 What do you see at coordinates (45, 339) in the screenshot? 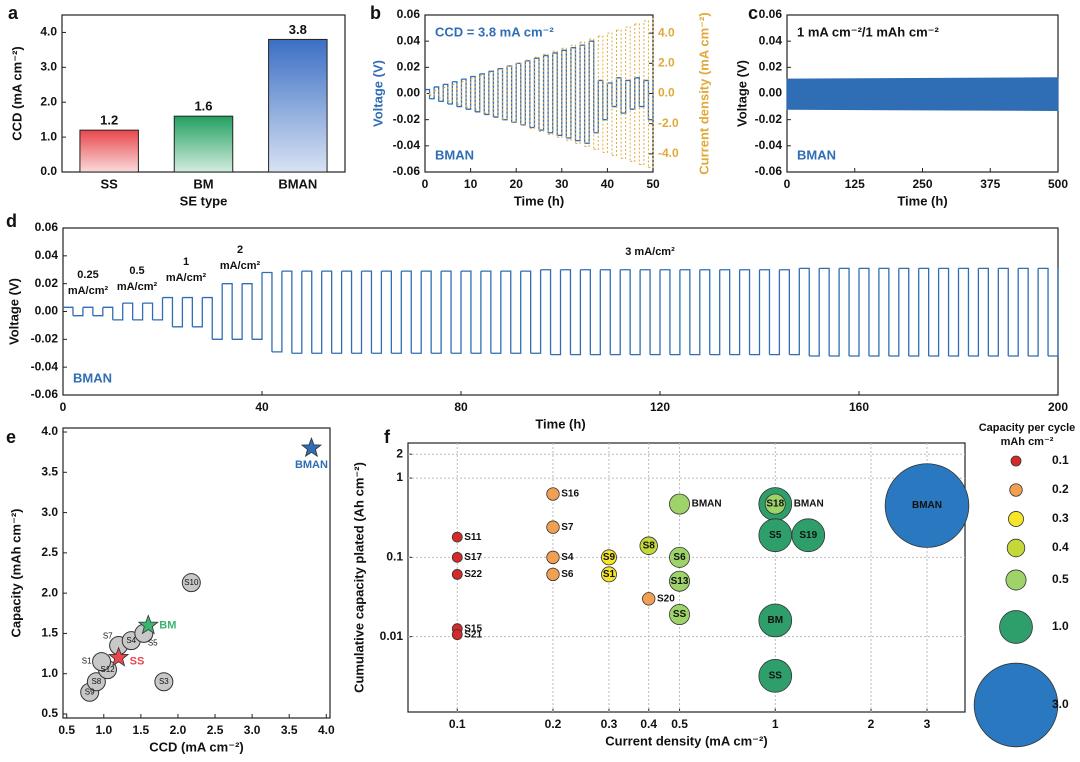
I see `y-tick-label: -0.02` at bounding box center [45, 339].